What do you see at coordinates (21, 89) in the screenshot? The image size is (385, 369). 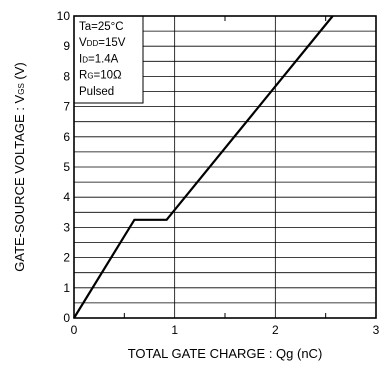 I see `y-axis-label-sub: GS` at bounding box center [21, 89].